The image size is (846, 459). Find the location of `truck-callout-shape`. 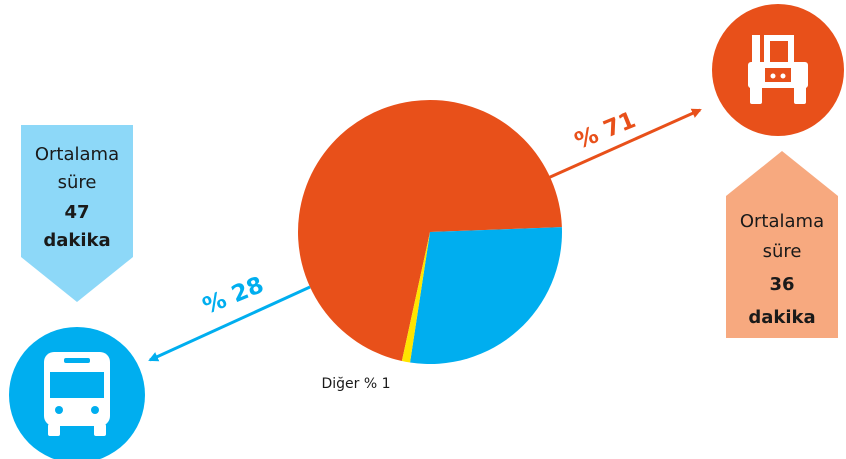

truck-callout-shape is located at coordinates (782, 244).